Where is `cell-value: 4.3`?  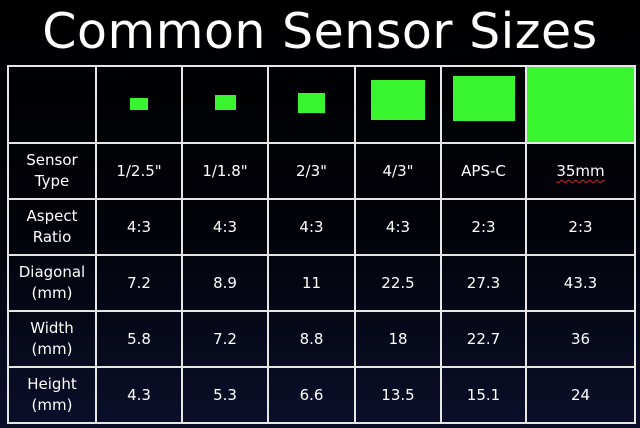 cell-value: 4.3 is located at coordinates (139, 395).